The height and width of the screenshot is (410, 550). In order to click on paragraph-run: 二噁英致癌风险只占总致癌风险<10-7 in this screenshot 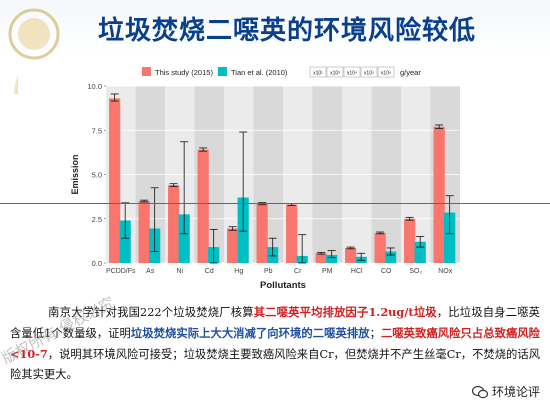, I will do `click(275, 343)`.